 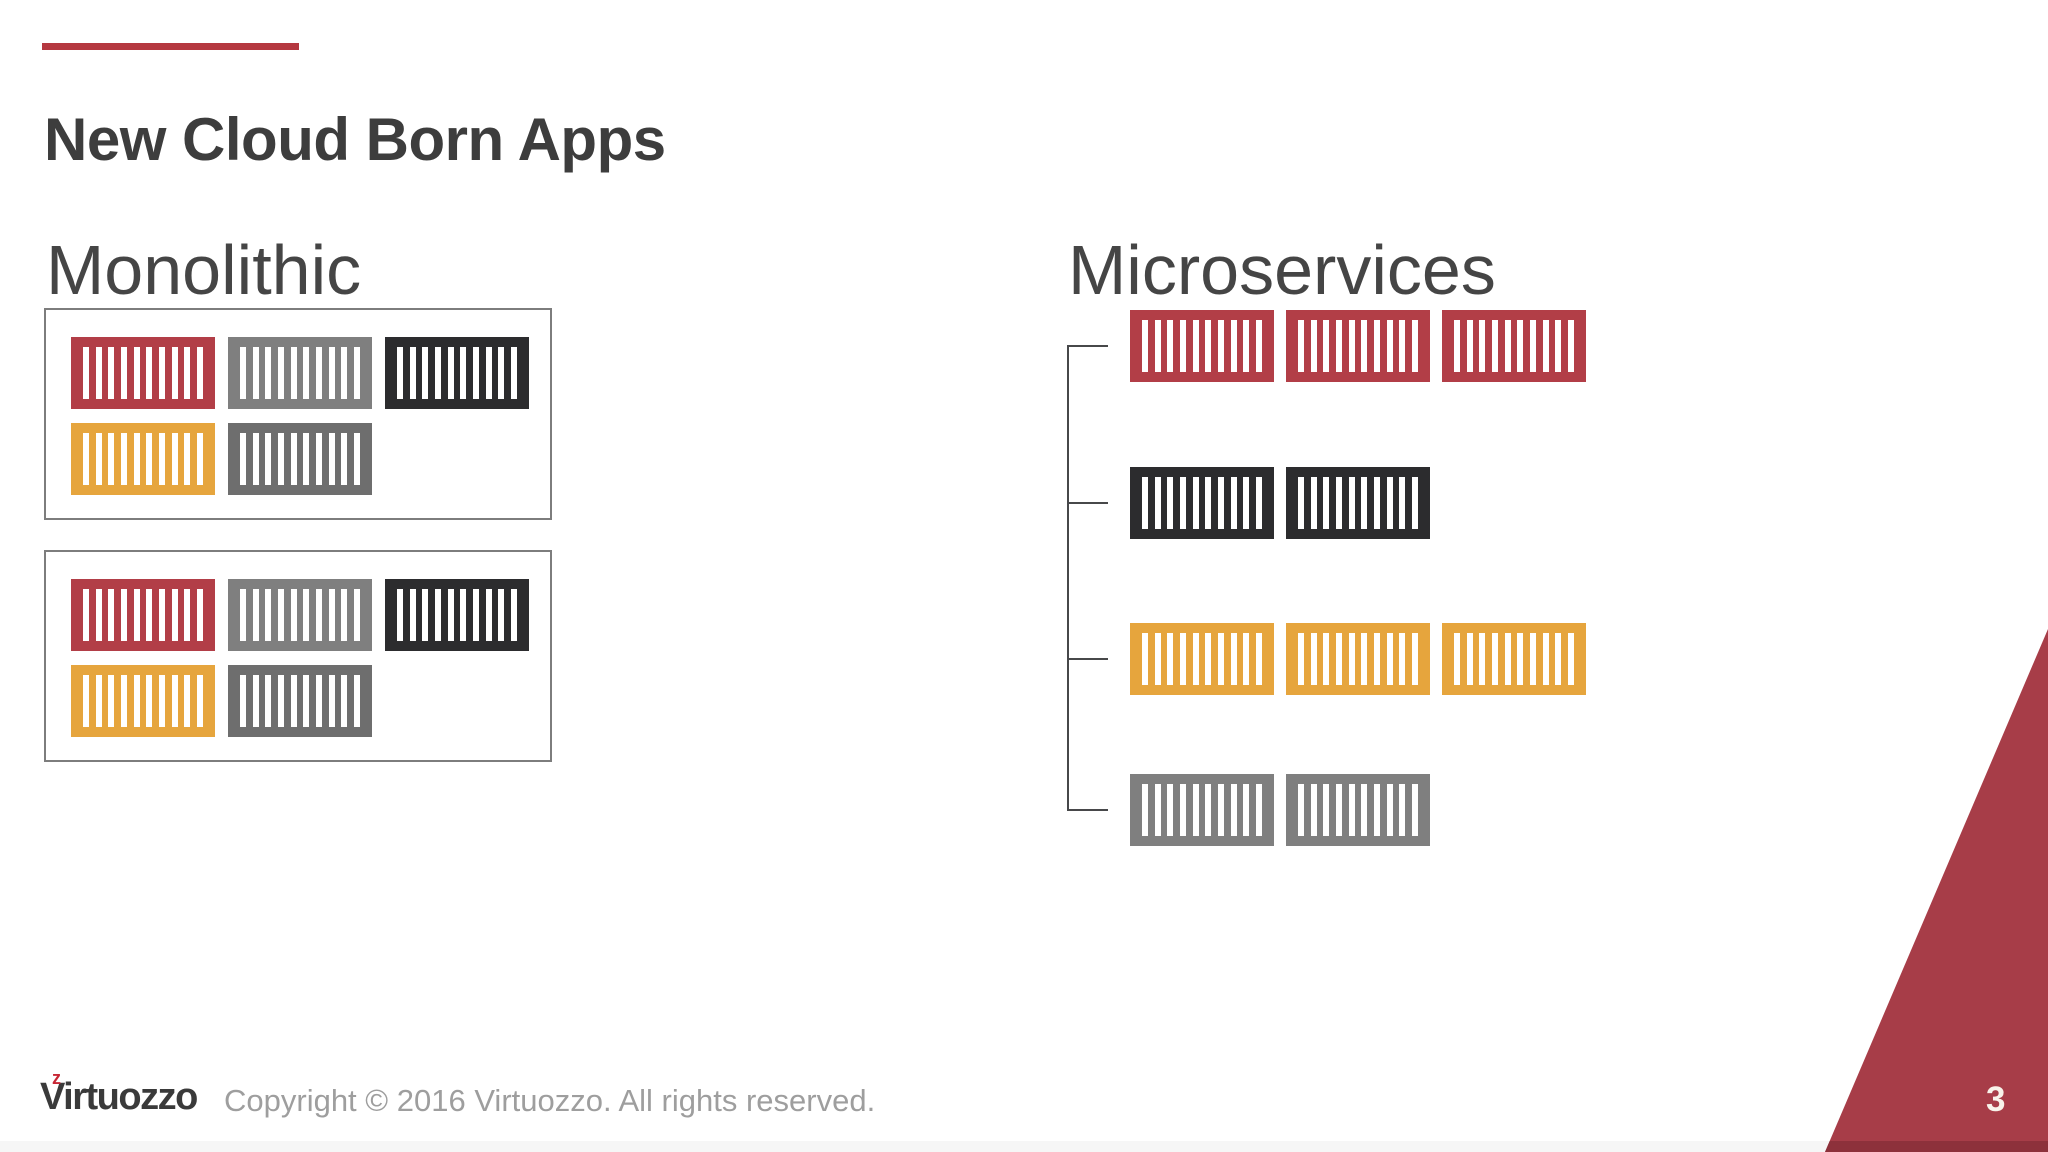 I want to click on connector-branch, so click(x=1087, y=346).